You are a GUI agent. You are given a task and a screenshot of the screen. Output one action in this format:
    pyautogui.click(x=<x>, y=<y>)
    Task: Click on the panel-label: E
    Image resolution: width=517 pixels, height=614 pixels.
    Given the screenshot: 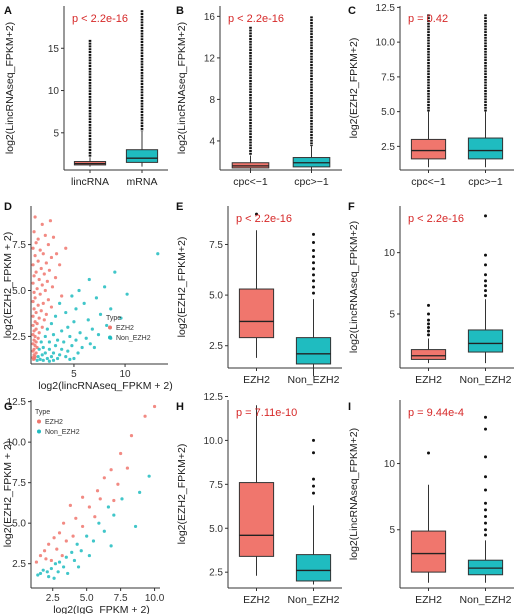 What is the action you would take?
    pyautogui.click(x=179, y=207)
    